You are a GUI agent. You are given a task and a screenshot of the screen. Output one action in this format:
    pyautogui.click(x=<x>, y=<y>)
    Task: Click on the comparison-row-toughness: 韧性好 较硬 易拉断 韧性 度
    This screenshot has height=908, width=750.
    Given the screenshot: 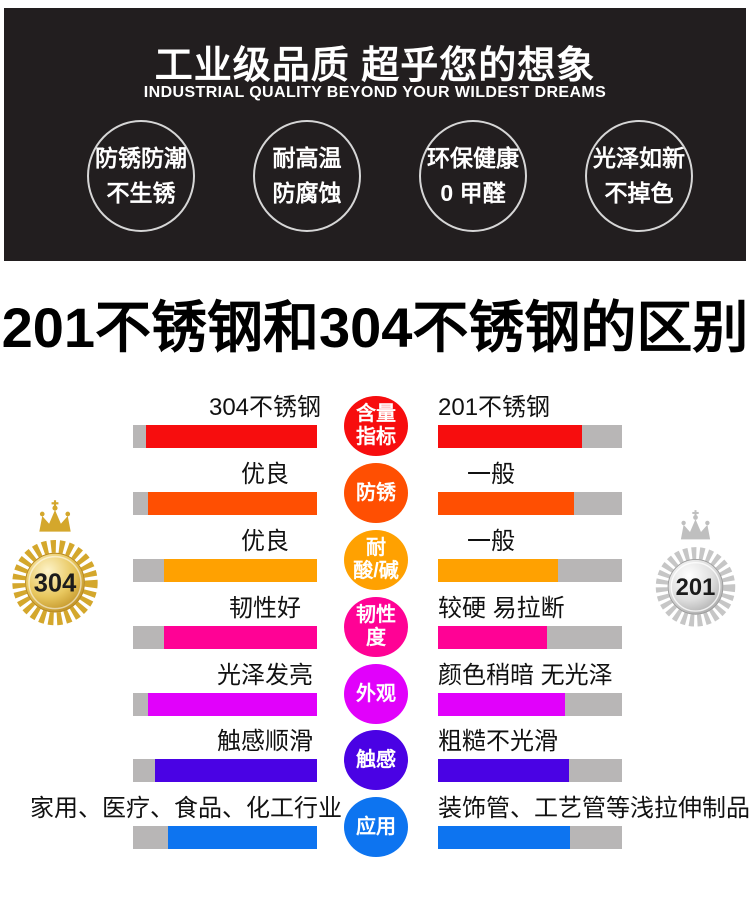 What is the action you would take?
    pyautogui.click(x=375, y=626)
    